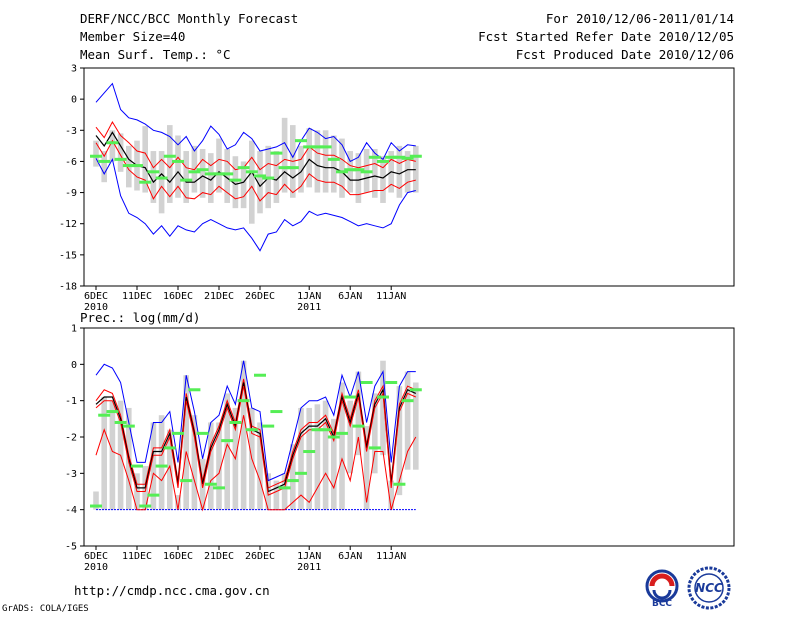 The width and height of the screenshot is (800, 618). I want to click on bcc-logo-swirl-low, so click(662, 594).